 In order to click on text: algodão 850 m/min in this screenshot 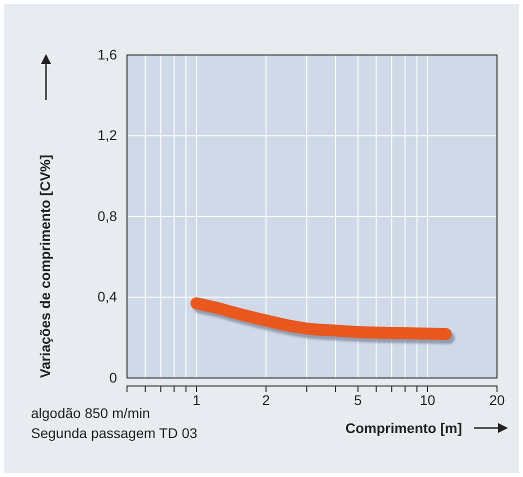, I will do `click(90, 413)`.